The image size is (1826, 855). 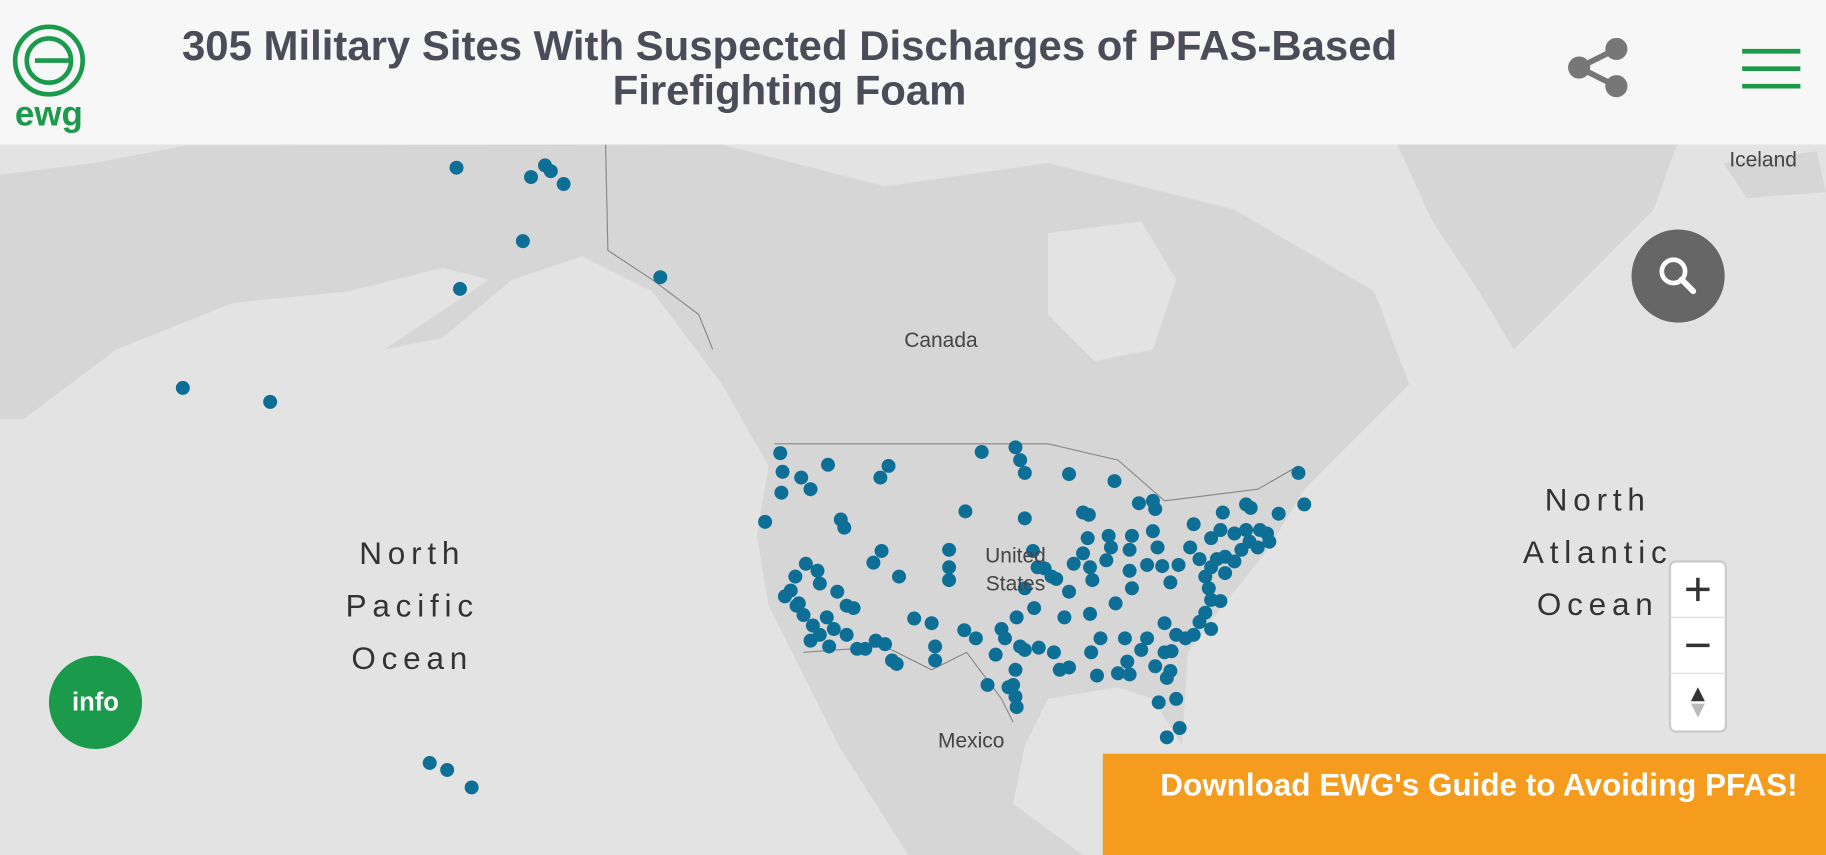 What do you see at coordinates (1598, 67) in the screenshot?
I see `share-button` at bounding box center [1598, 67].